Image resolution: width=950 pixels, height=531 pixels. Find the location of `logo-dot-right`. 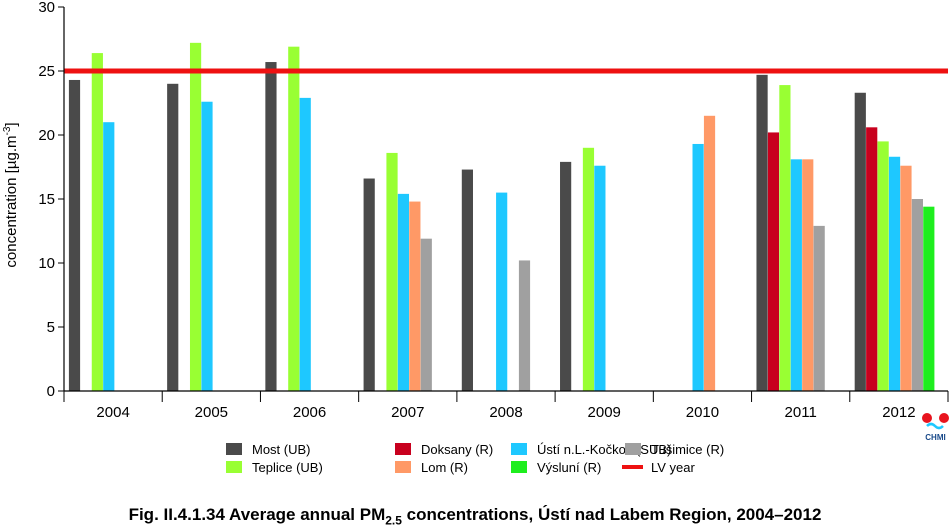

logo-dot-right is located at coordinates (944, 418).